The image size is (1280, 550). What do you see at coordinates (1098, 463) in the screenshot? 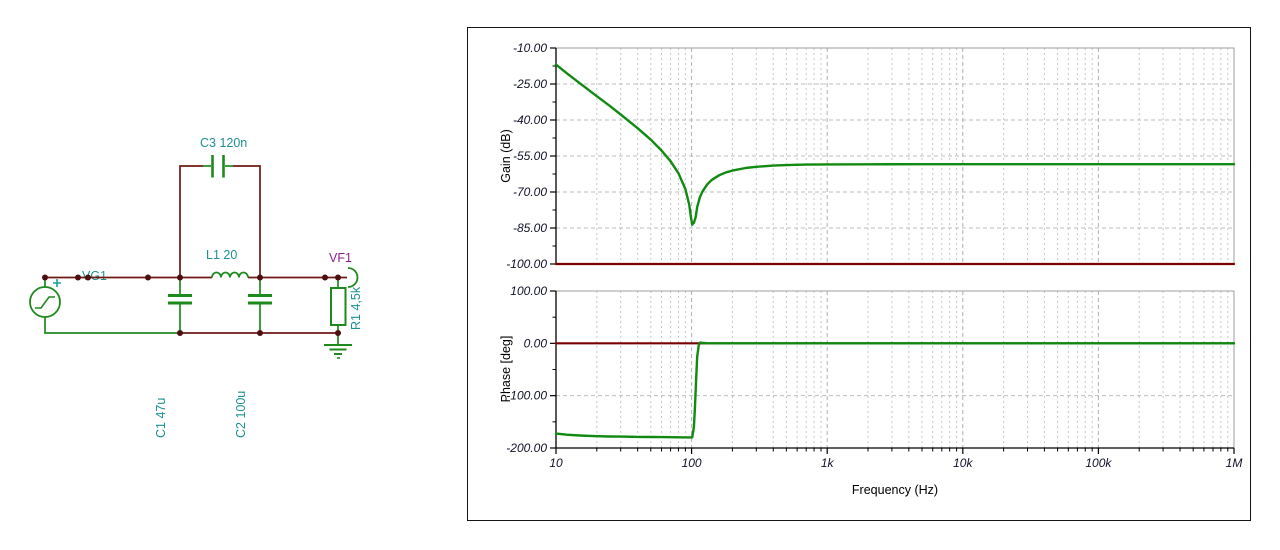
I see `x-tick-label: 100k` at bounding box center [1098, 463].